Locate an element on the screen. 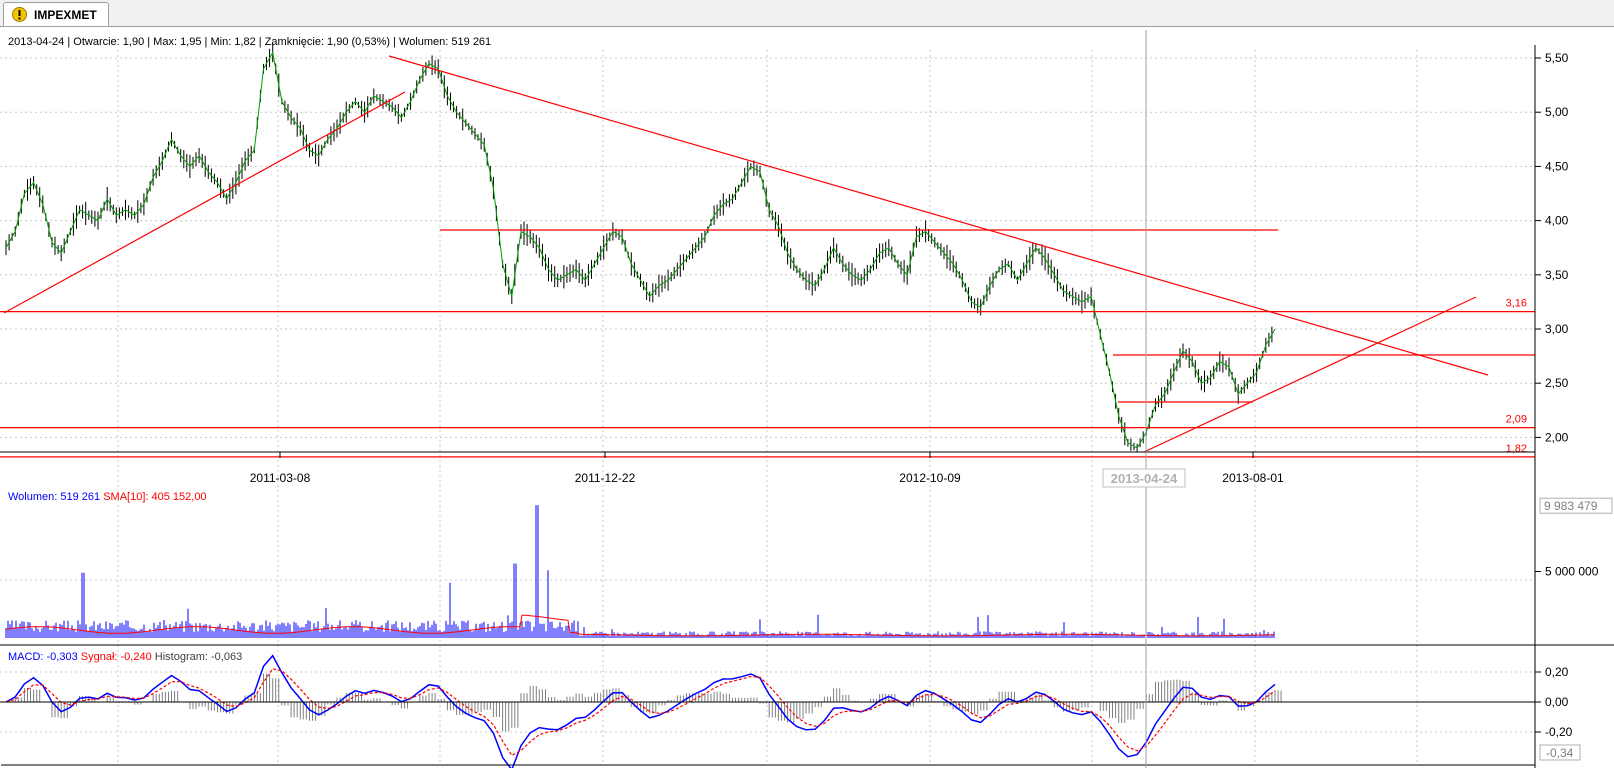  macd-y-axis: 0,20 0,00 -0,20 -0,34 is located at coordinates (1558, 713).